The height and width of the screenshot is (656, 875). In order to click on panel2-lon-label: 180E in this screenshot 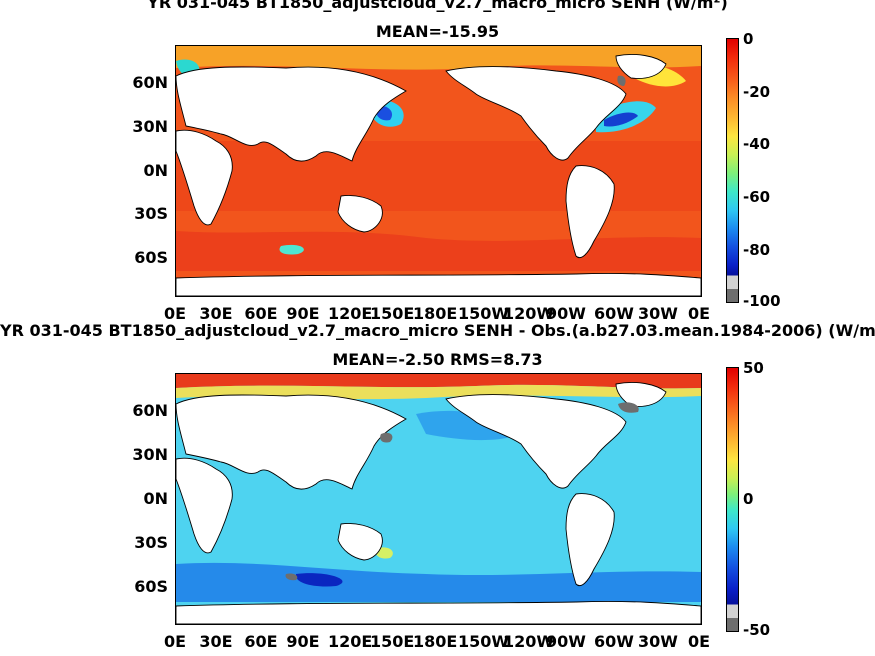, I will do `click(435, 641)`.